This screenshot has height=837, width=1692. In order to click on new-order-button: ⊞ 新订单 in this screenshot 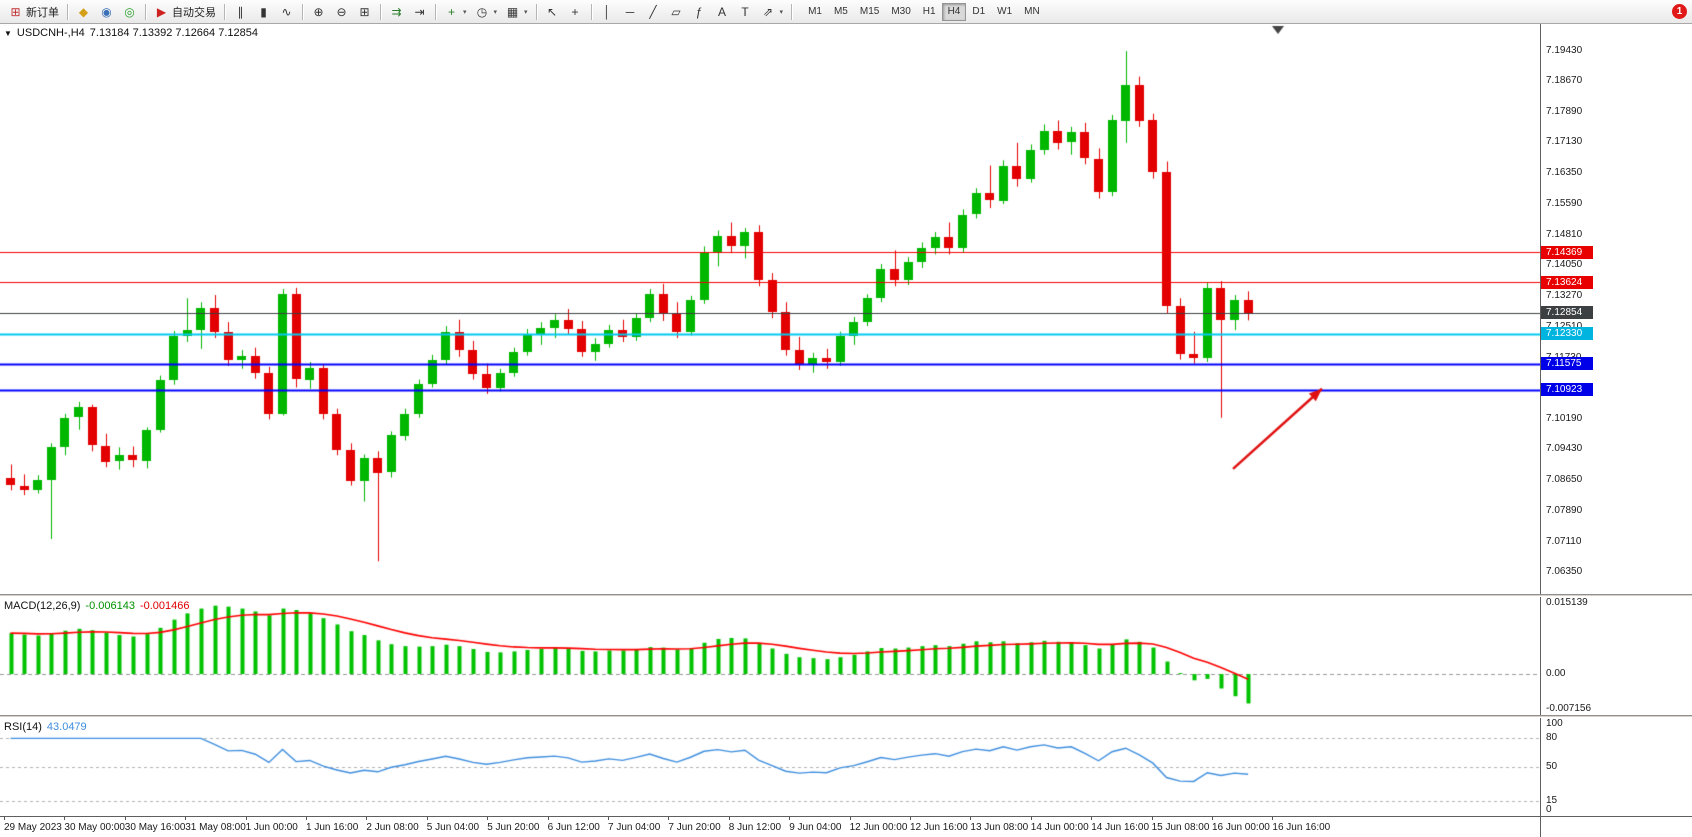, I will do `click(33, 12)`.